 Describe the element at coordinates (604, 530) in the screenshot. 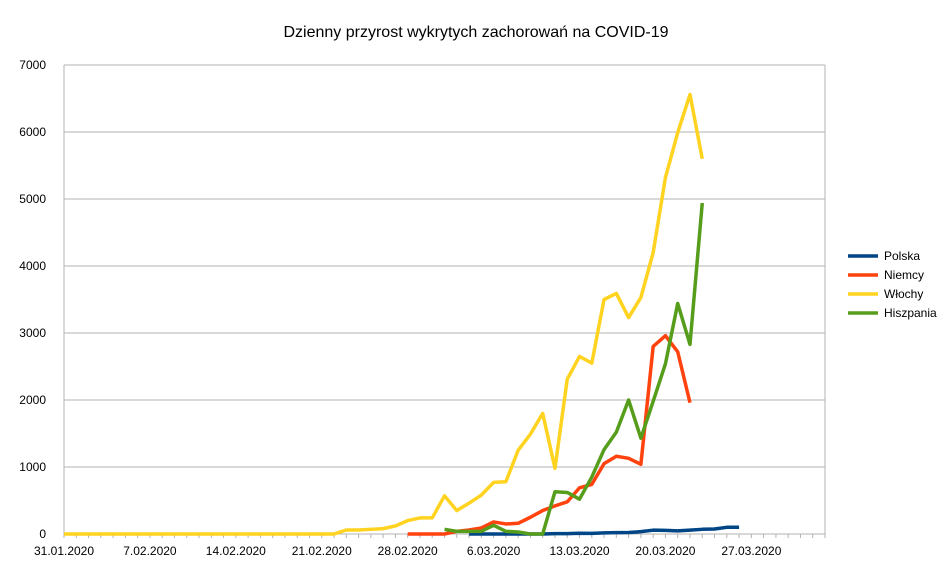

I see `series-line-polska` at that location.